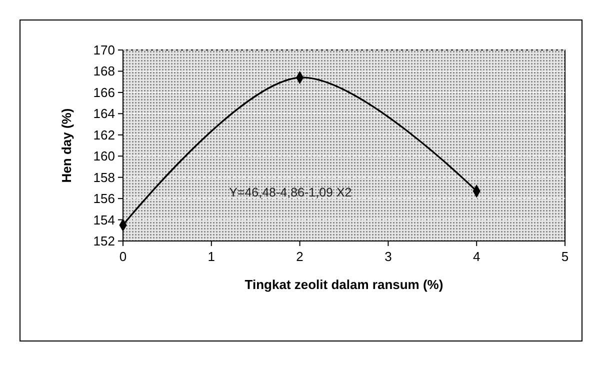 This screenshot has width=602, height=365. Describe the element at coordinates (476, 256) in the screenshot. I see `x-tick-label: 4` at that location.